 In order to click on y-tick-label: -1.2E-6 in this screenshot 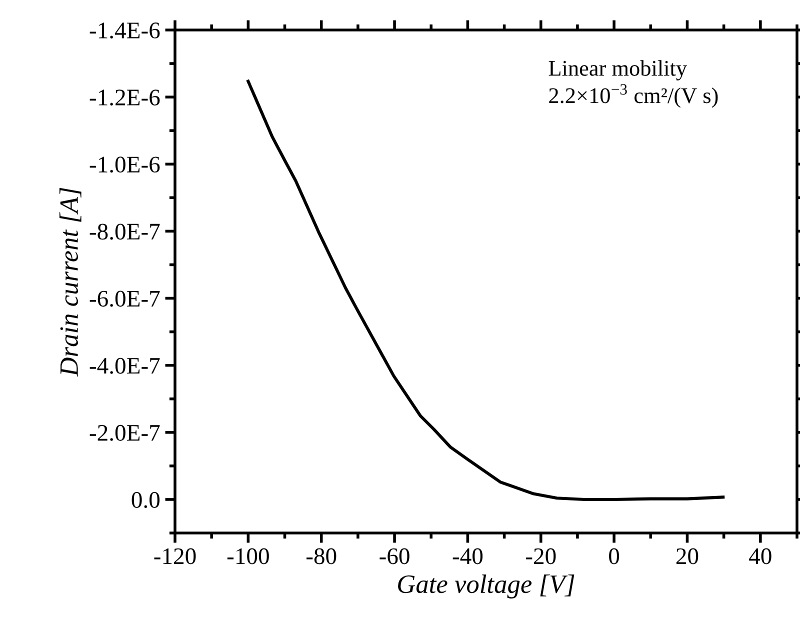, I will do `click(125, 98)`.